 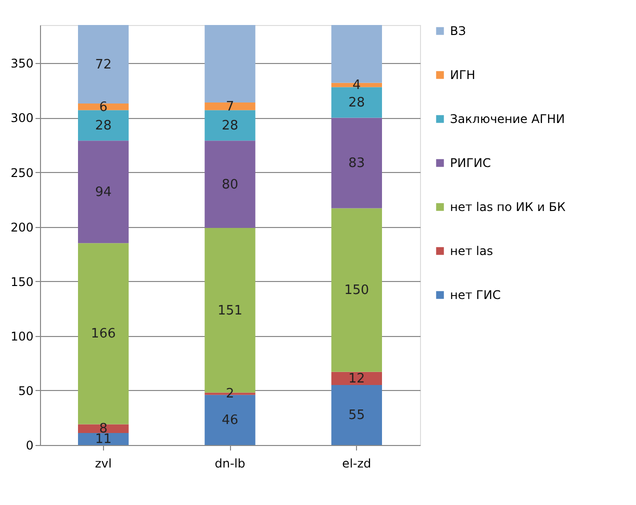 What do you see at coordinates (103, 463) in the screenshot?
I see `x-tick-label: zvl` at bounding box center [103, 463].